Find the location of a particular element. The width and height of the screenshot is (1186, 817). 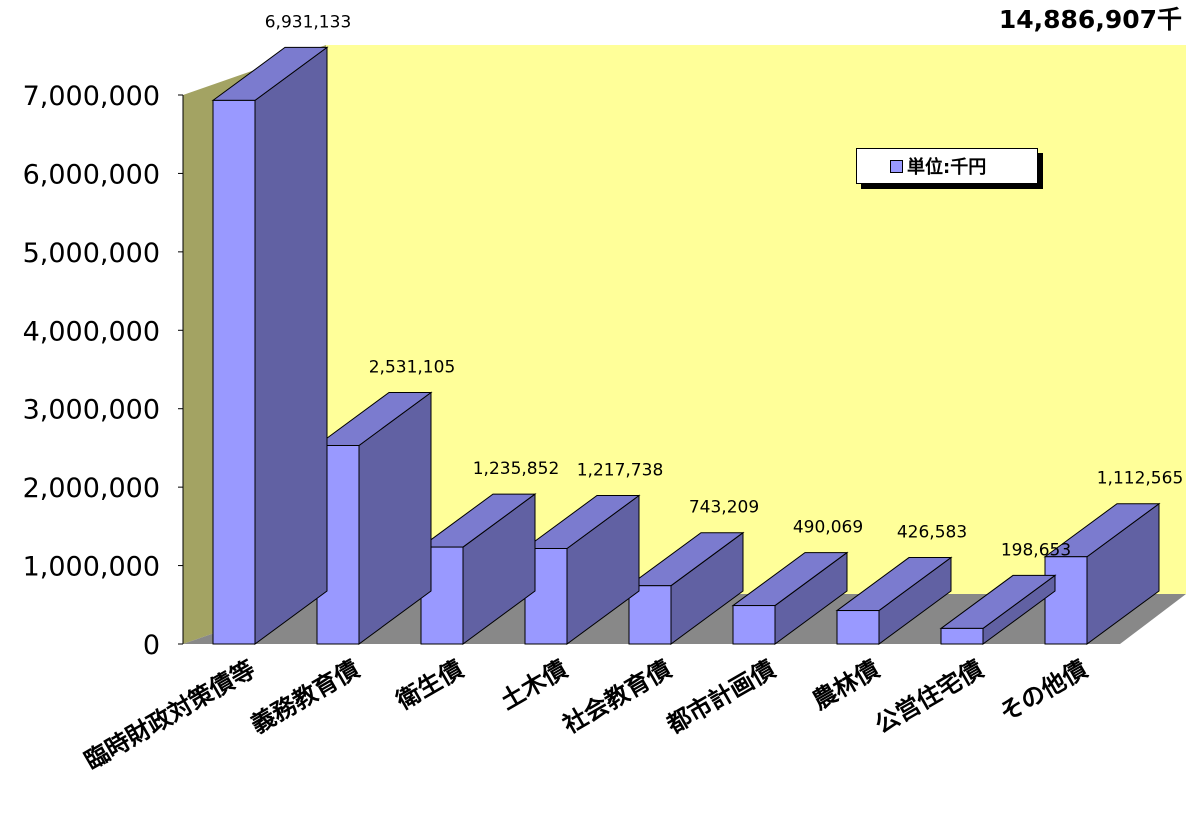

value-label: 1,112,565 is located at coordinates (1140, 479).